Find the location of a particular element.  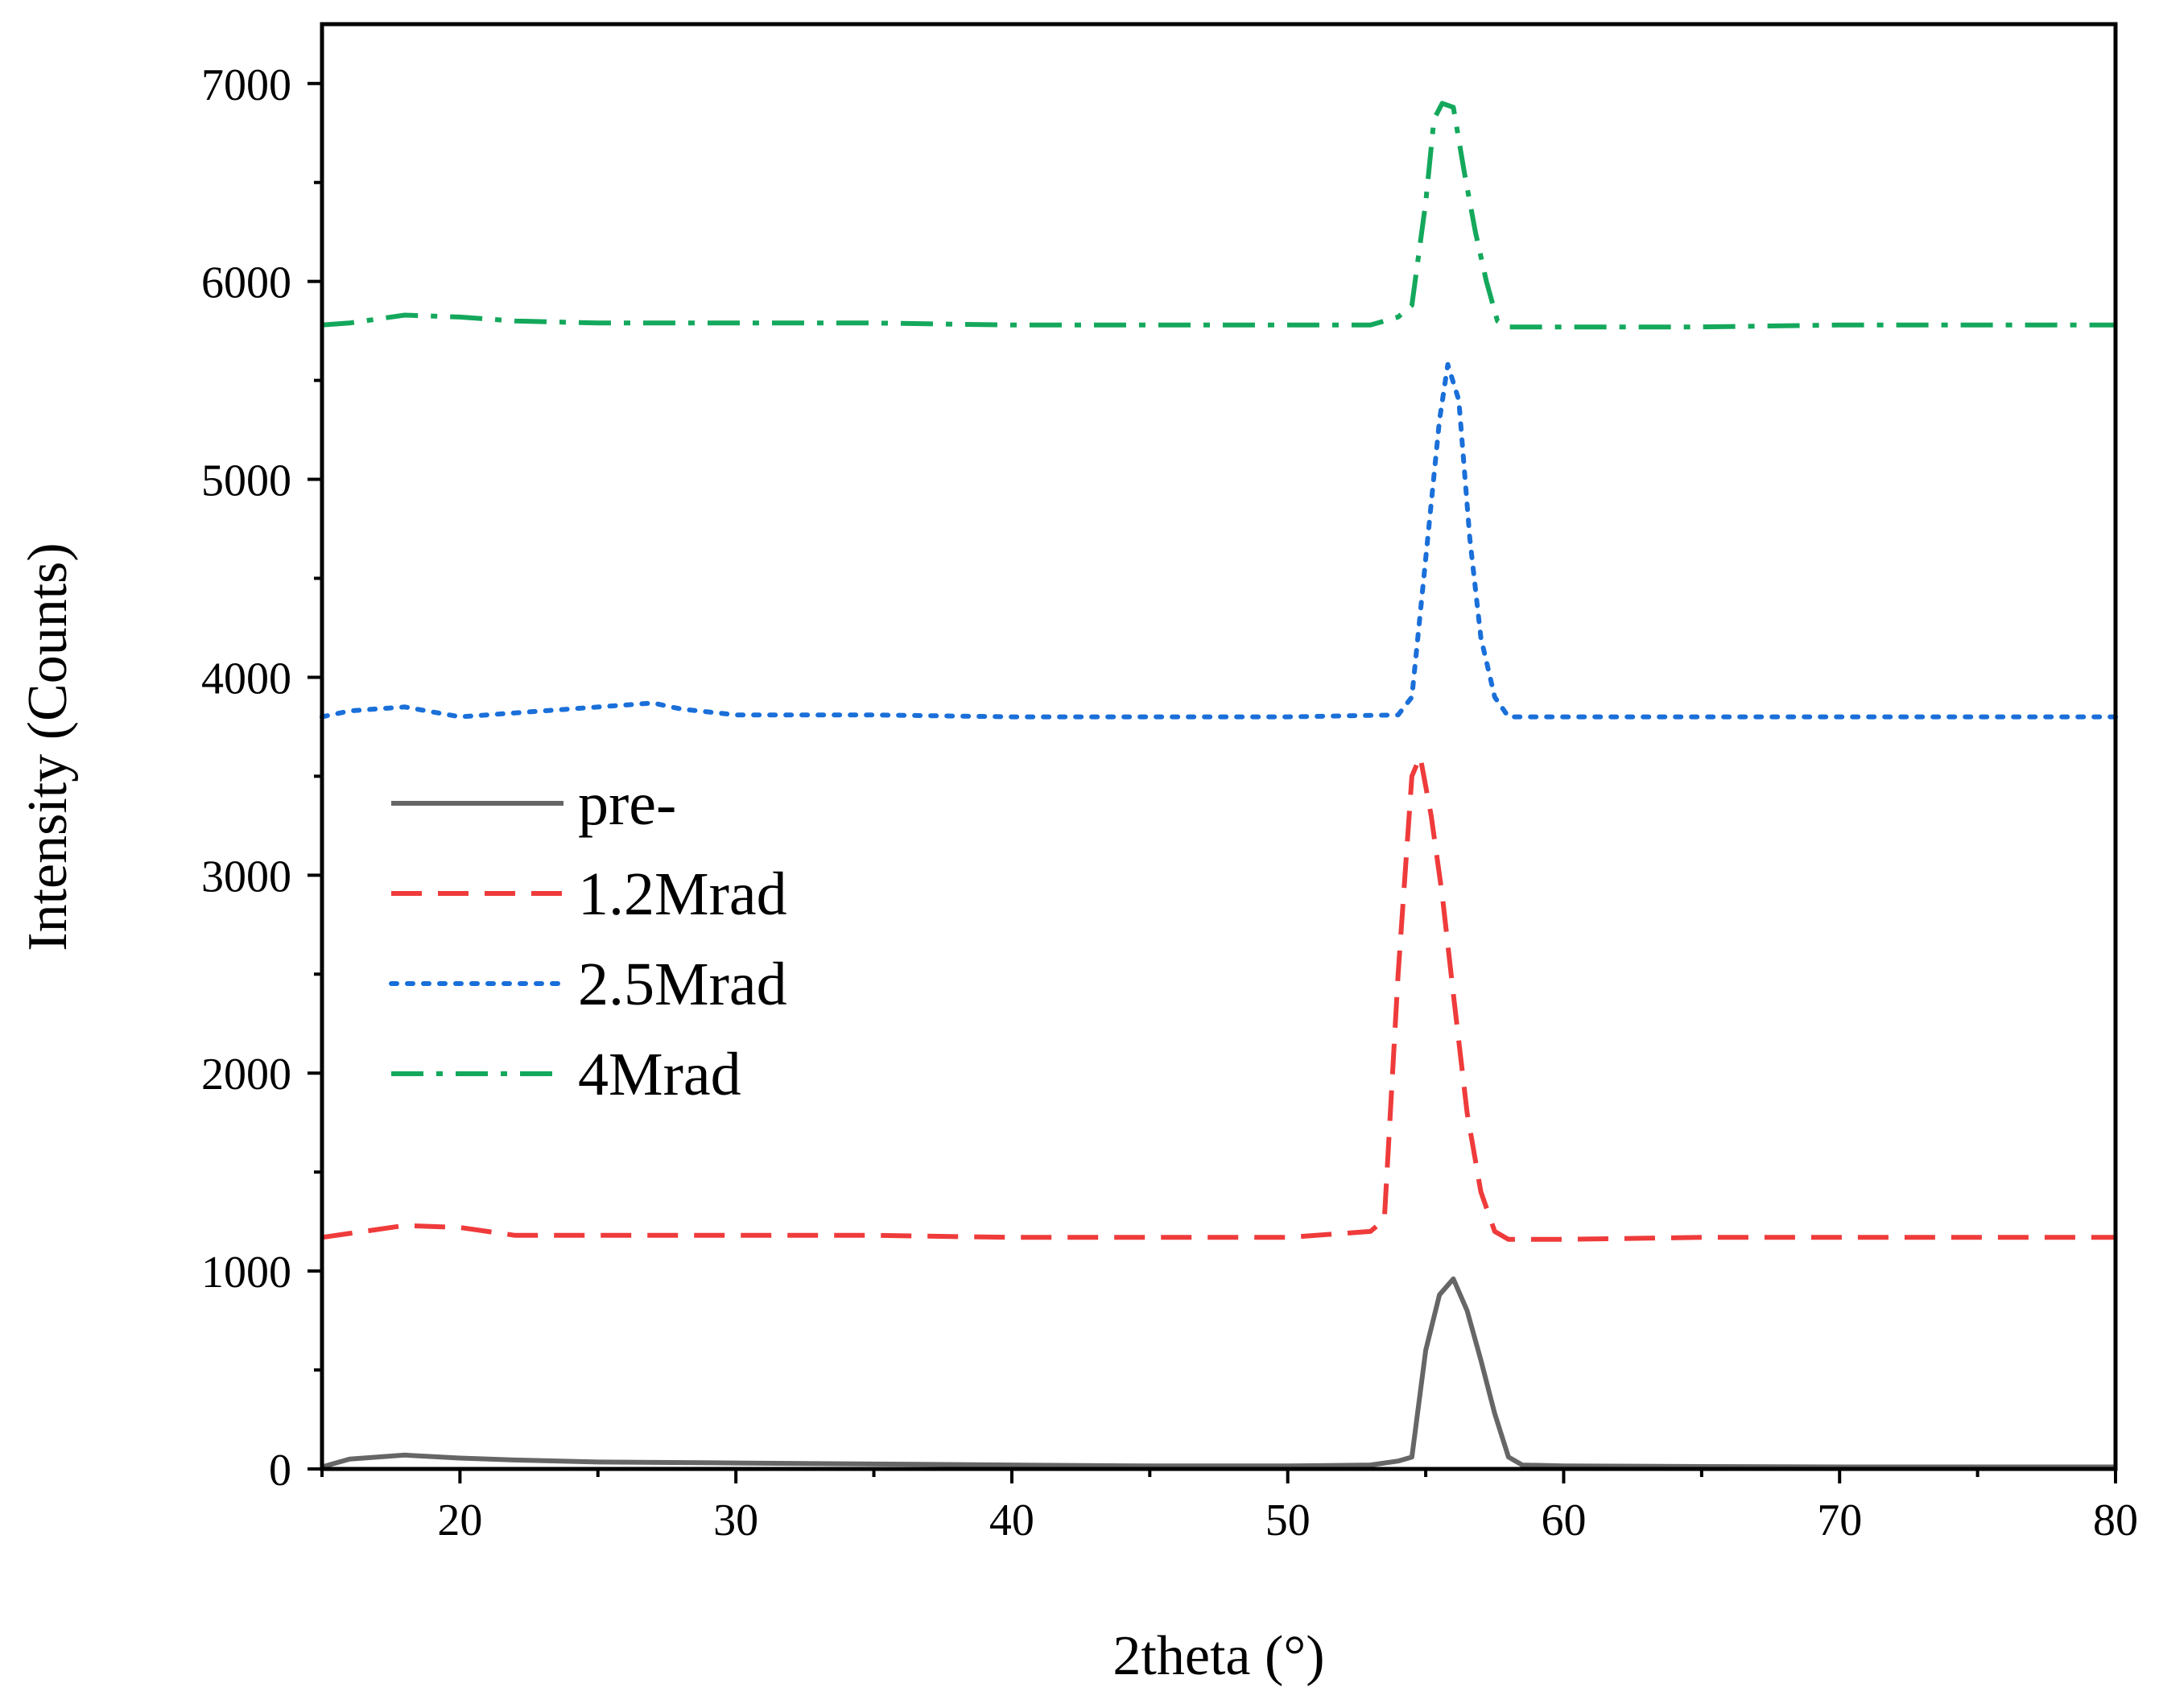

y-tick-label: 4000 is located at coordinates (246, 678).